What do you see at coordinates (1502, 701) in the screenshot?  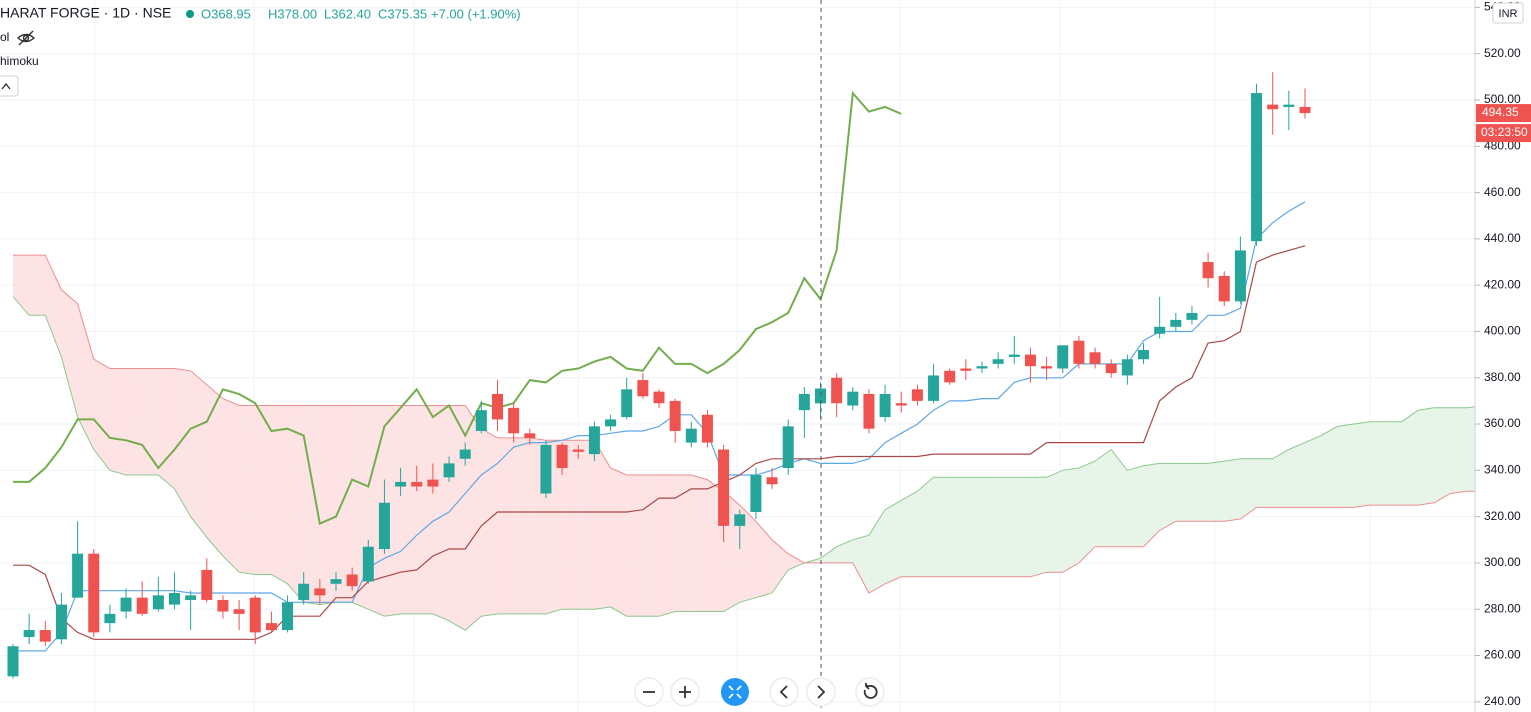 I see `y-tick-label: 240.00` at bounding box center [1502, 701].